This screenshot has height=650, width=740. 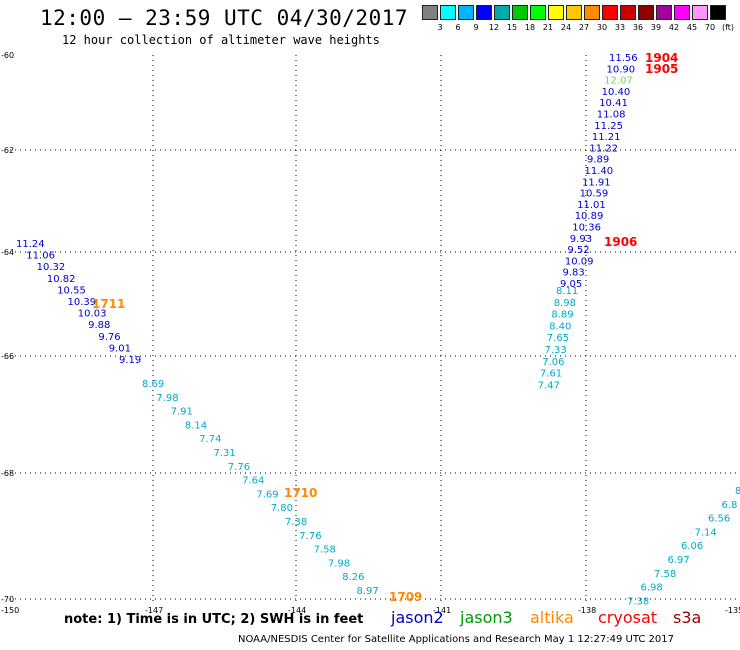 What do you see at coordinates (130, 360) in the screenshot?
I see `wave-height-label: 9.19` at bounding box center [130, 360].